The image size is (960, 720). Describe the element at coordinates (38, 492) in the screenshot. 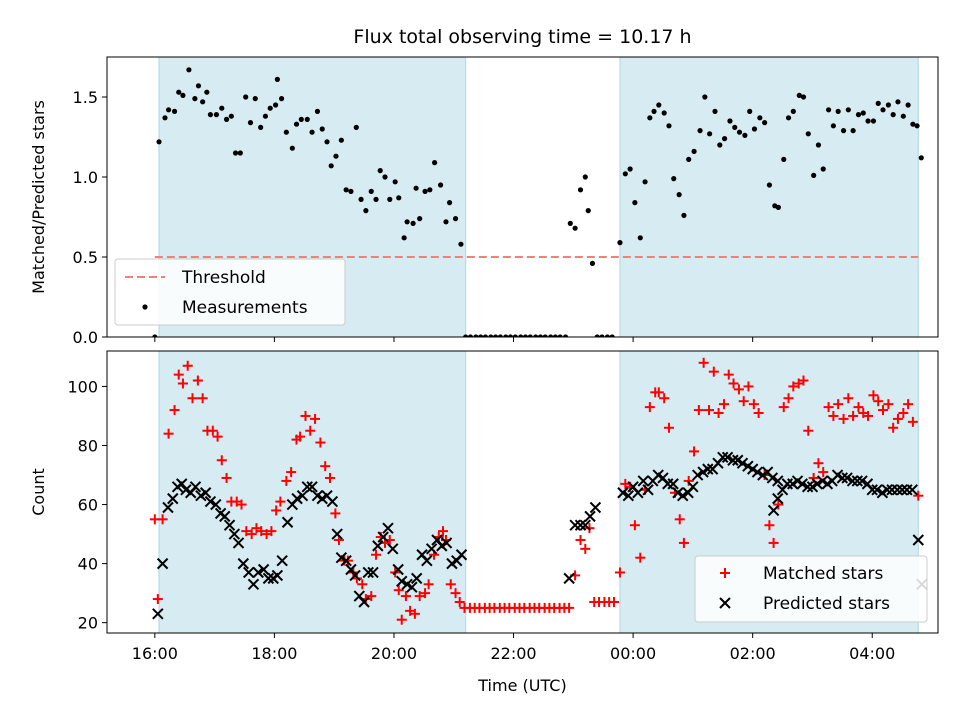

I see `y-axis-label: Count` at that location.